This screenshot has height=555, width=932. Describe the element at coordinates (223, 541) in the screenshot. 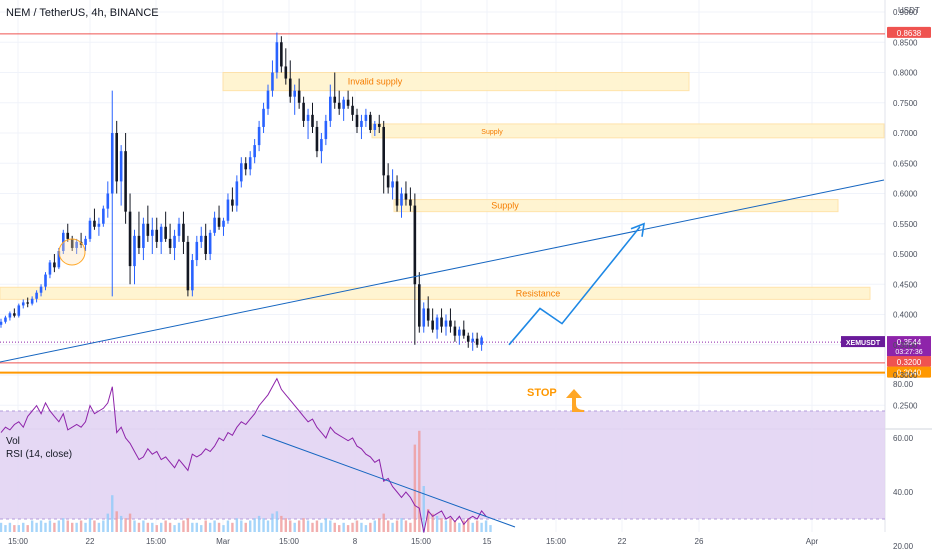

I see `time-tick-label: Mar` at that location.